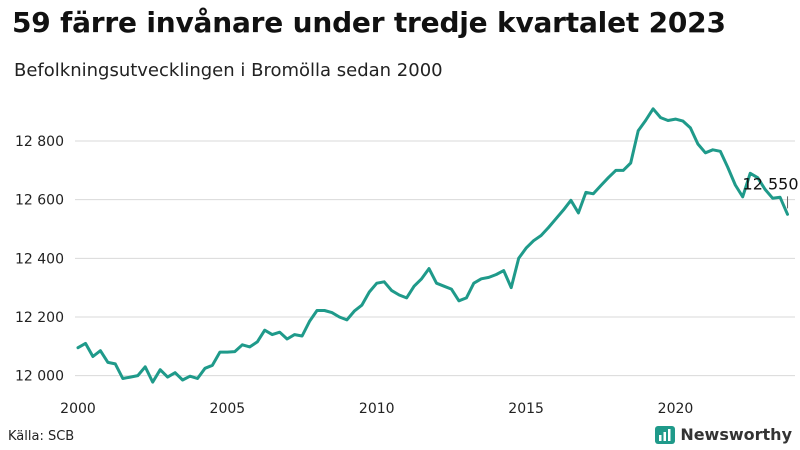 The image size is (800, 450). Describe the element at coordinates (39, 201) in the screenshot. I see `y-tick-label: 12 600` at that location.